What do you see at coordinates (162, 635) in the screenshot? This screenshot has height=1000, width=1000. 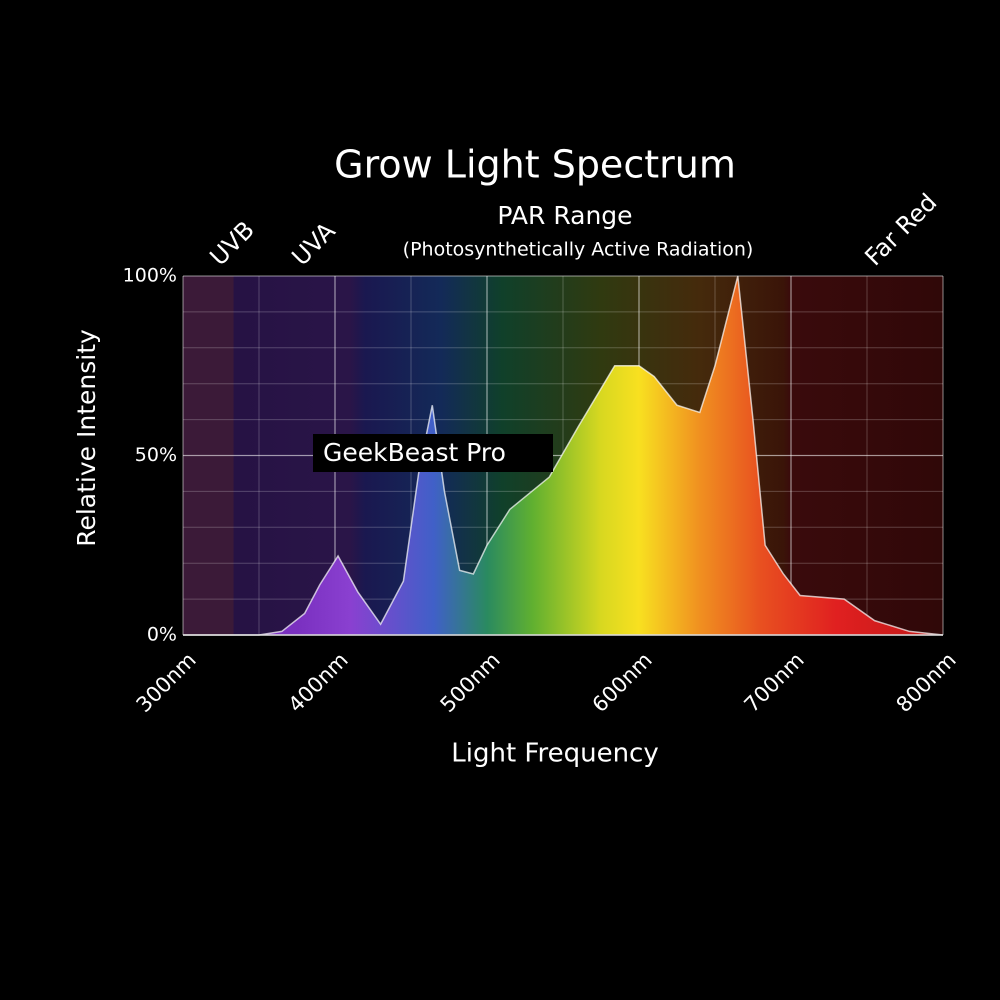 I see `y-tick-label: 0%` at bounding box center [162, 635].